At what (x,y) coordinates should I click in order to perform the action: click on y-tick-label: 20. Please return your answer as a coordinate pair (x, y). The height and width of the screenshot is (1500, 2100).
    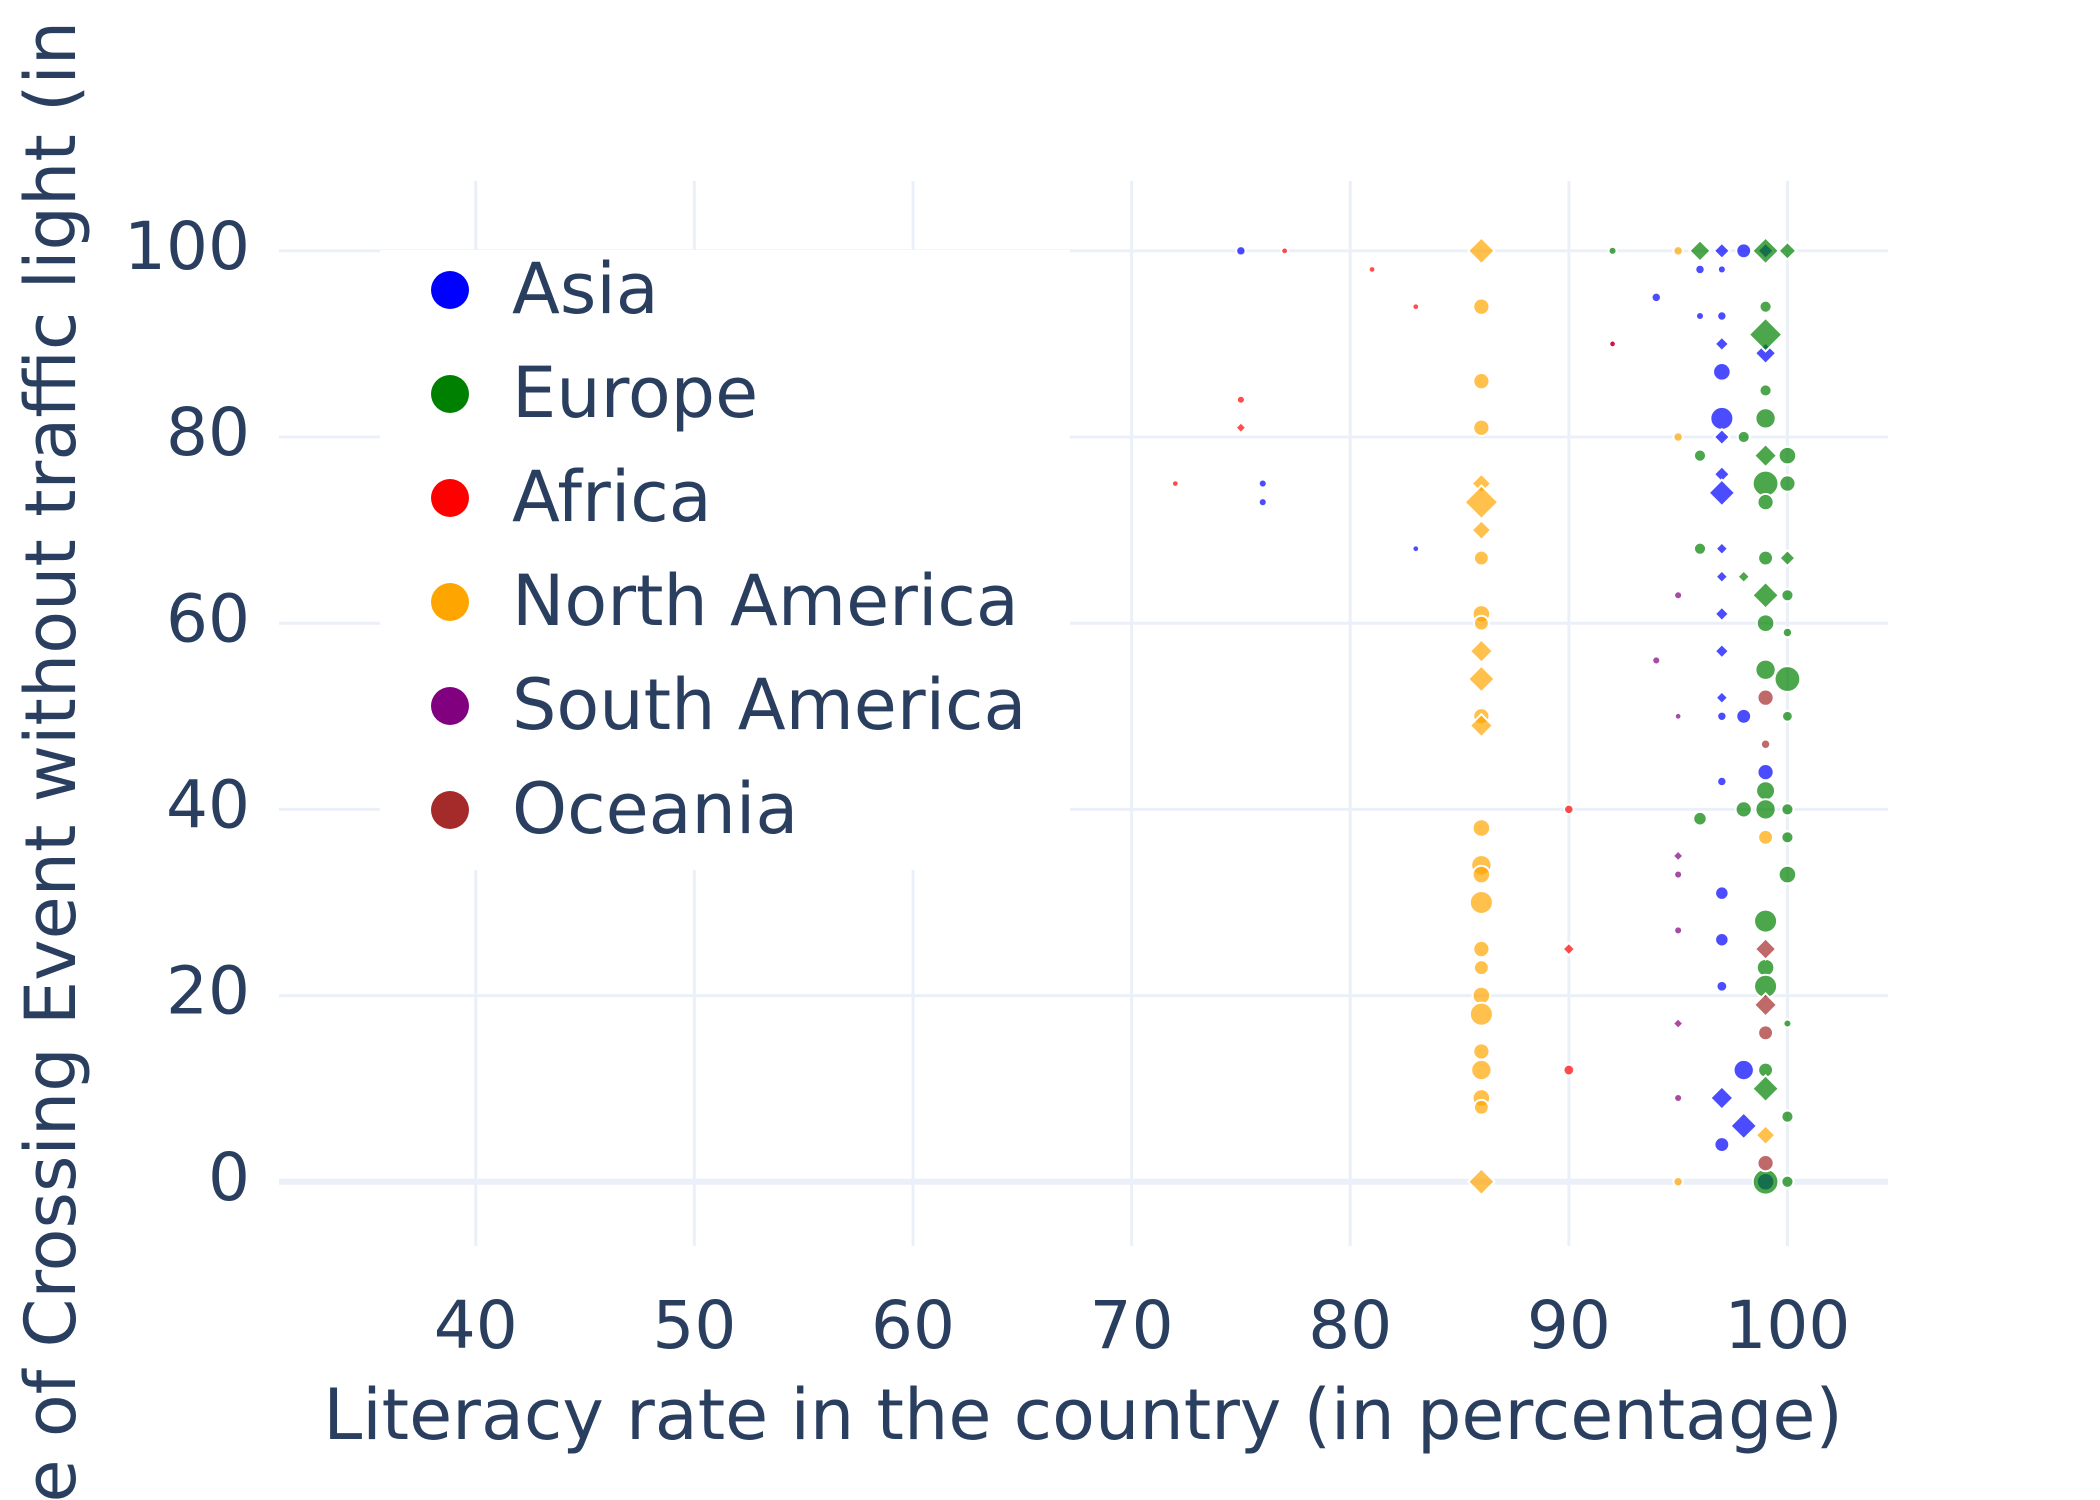
    Looking at the image, I should click on (208, 991).